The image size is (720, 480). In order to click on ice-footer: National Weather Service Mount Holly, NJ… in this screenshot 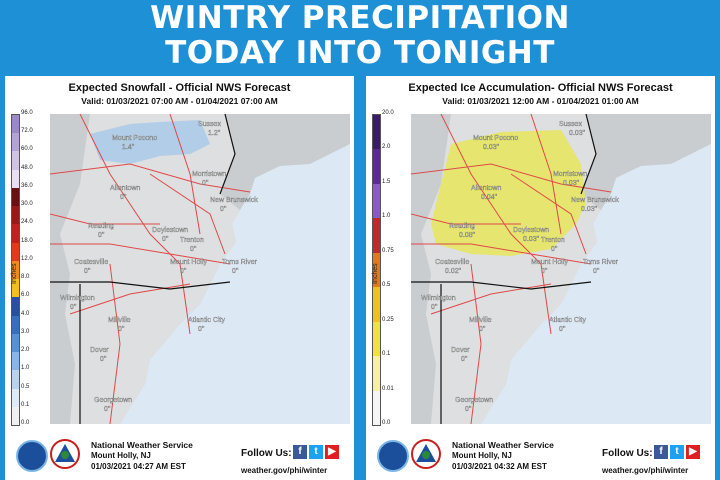, I will do `click(540, 456)`.